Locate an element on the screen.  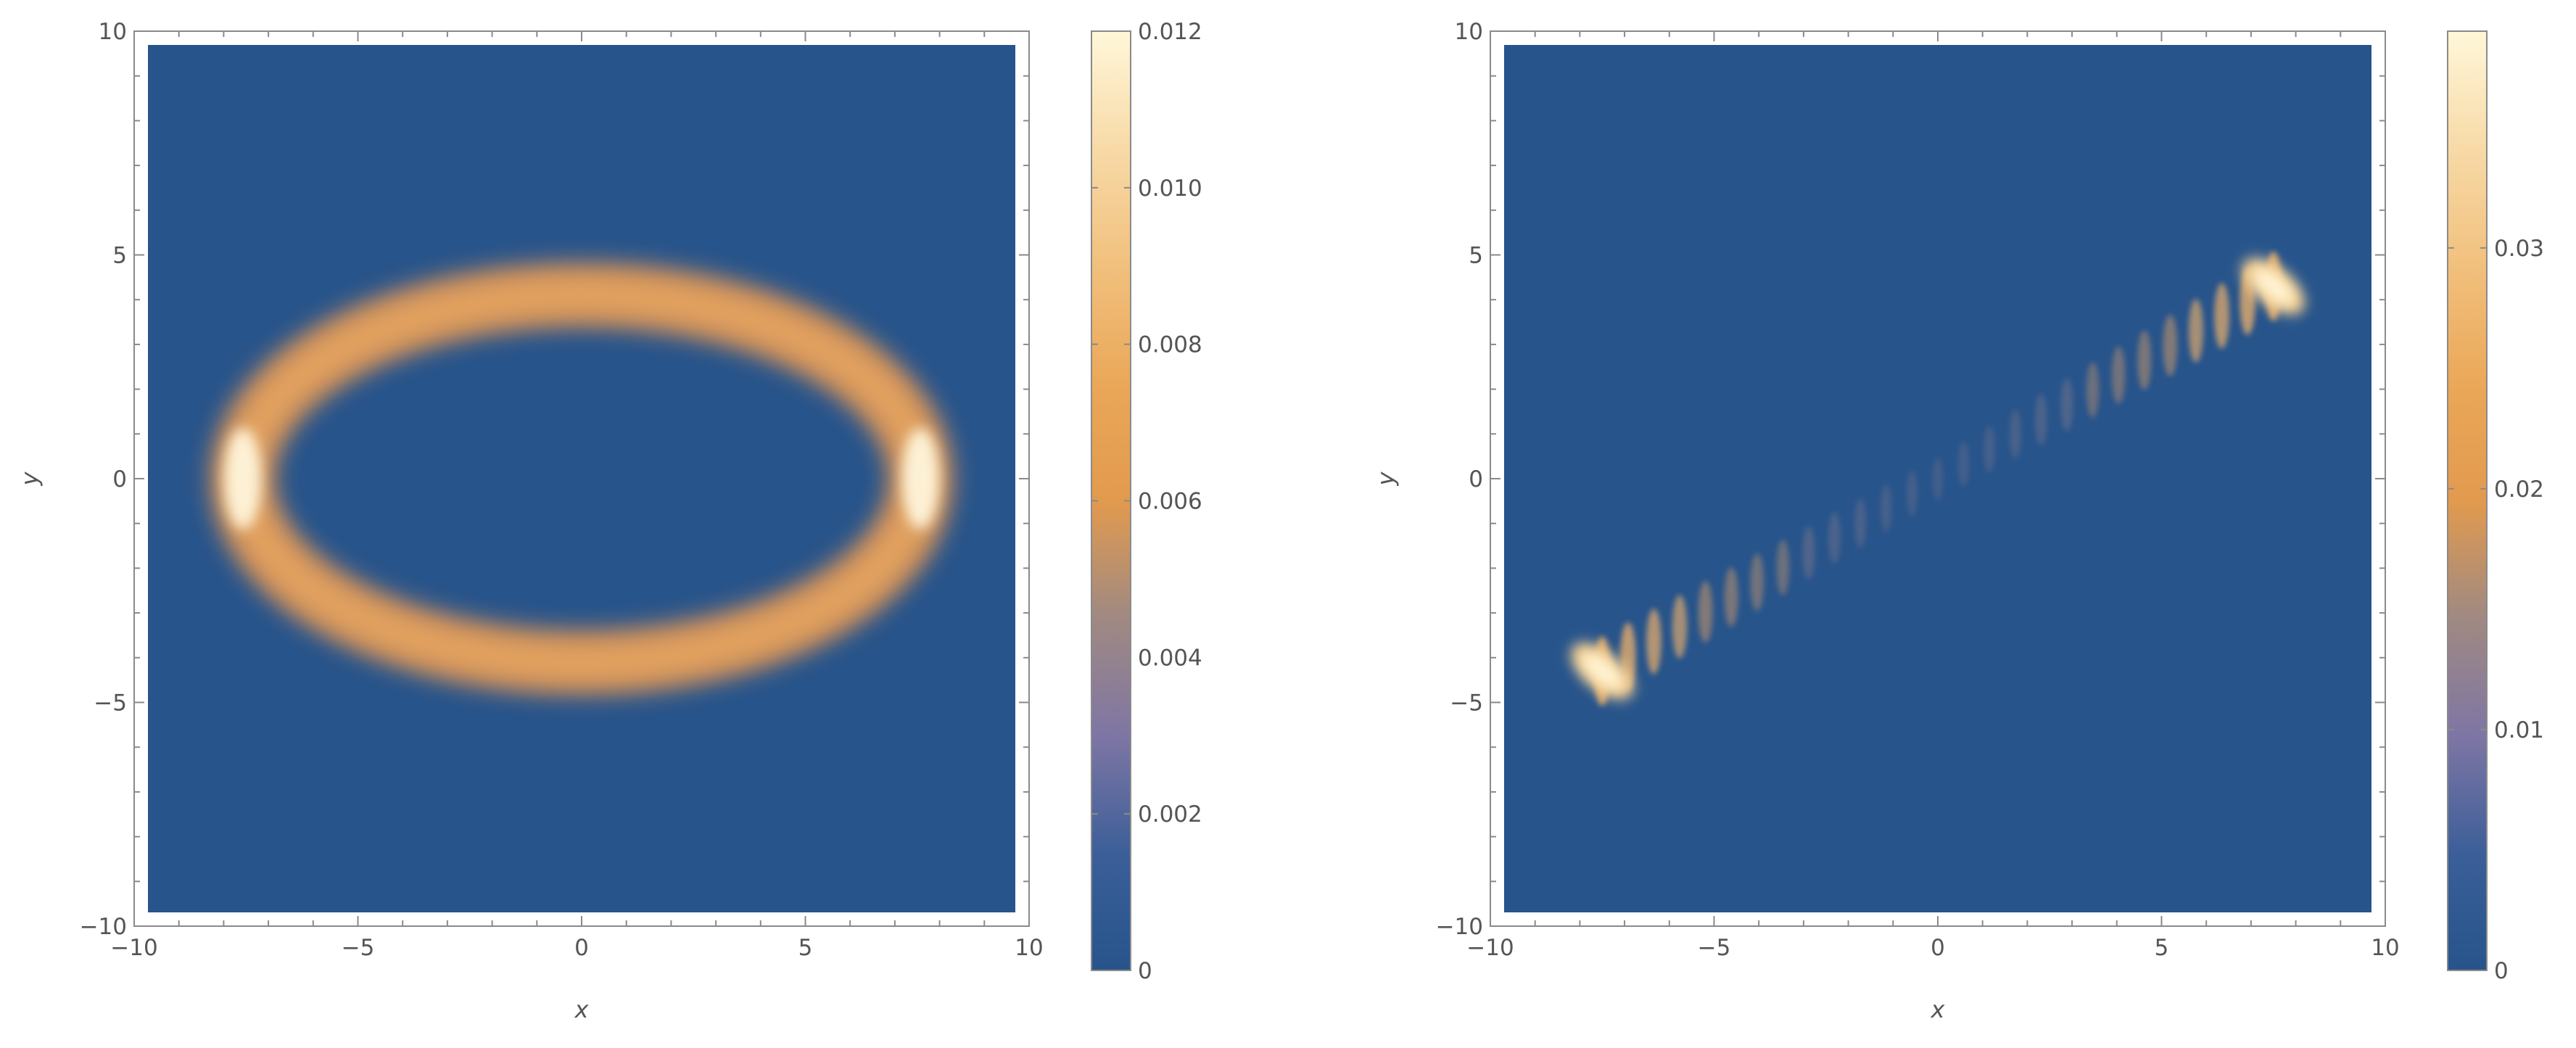
right-peak-lower-left-core is located at coordinates (1602, 671).